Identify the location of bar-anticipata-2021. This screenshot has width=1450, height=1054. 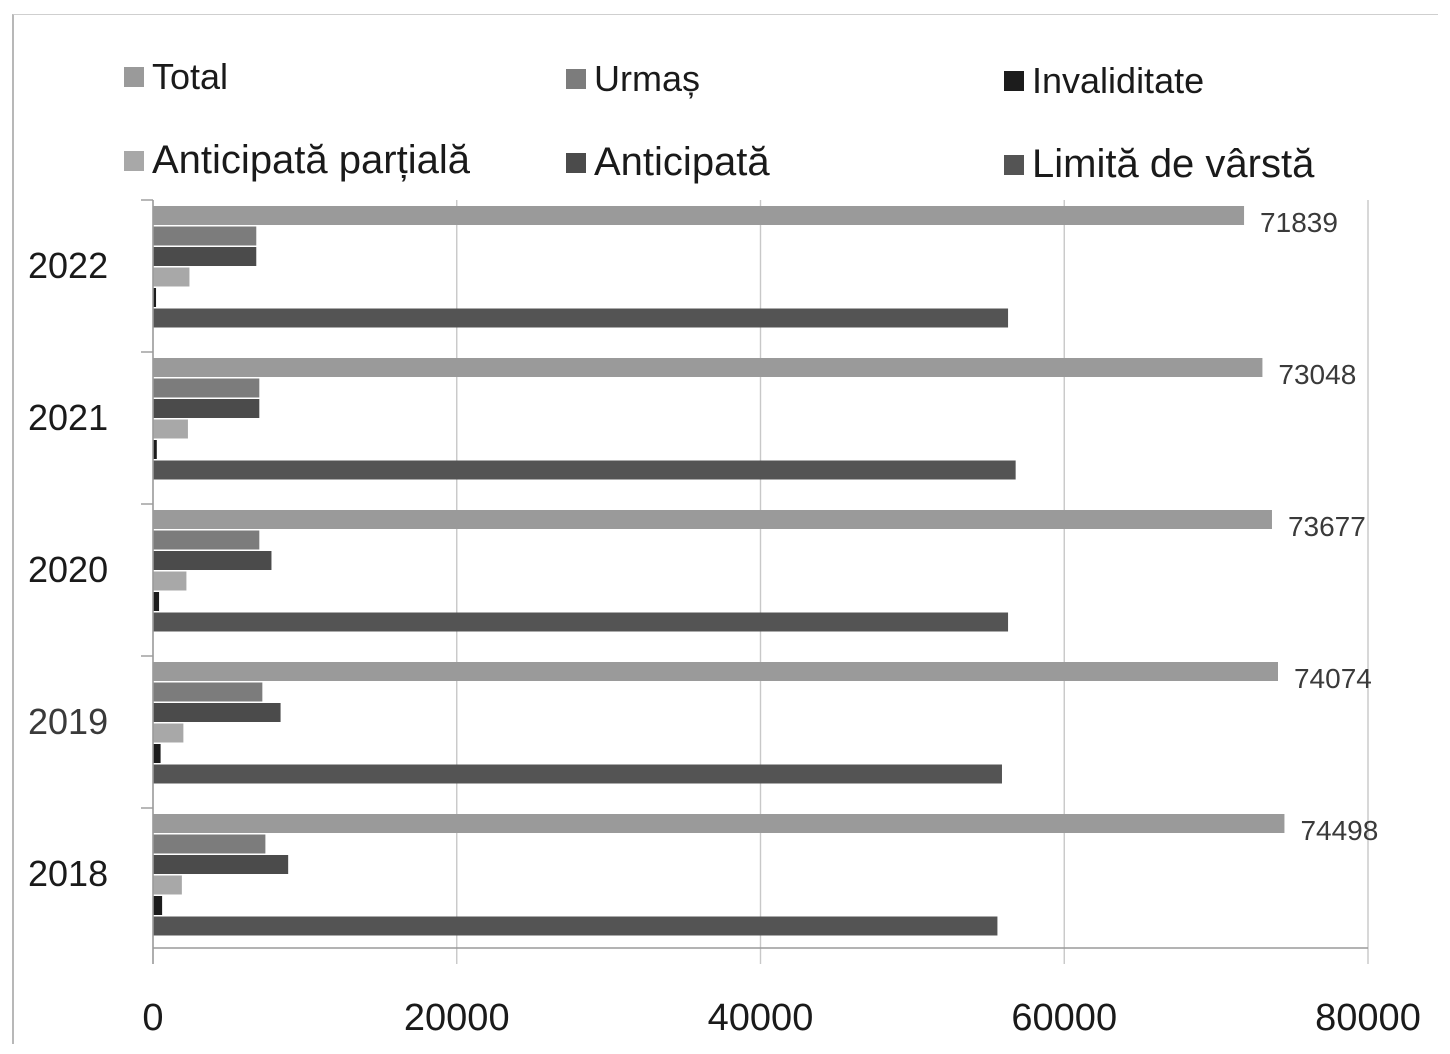
(206, 408).